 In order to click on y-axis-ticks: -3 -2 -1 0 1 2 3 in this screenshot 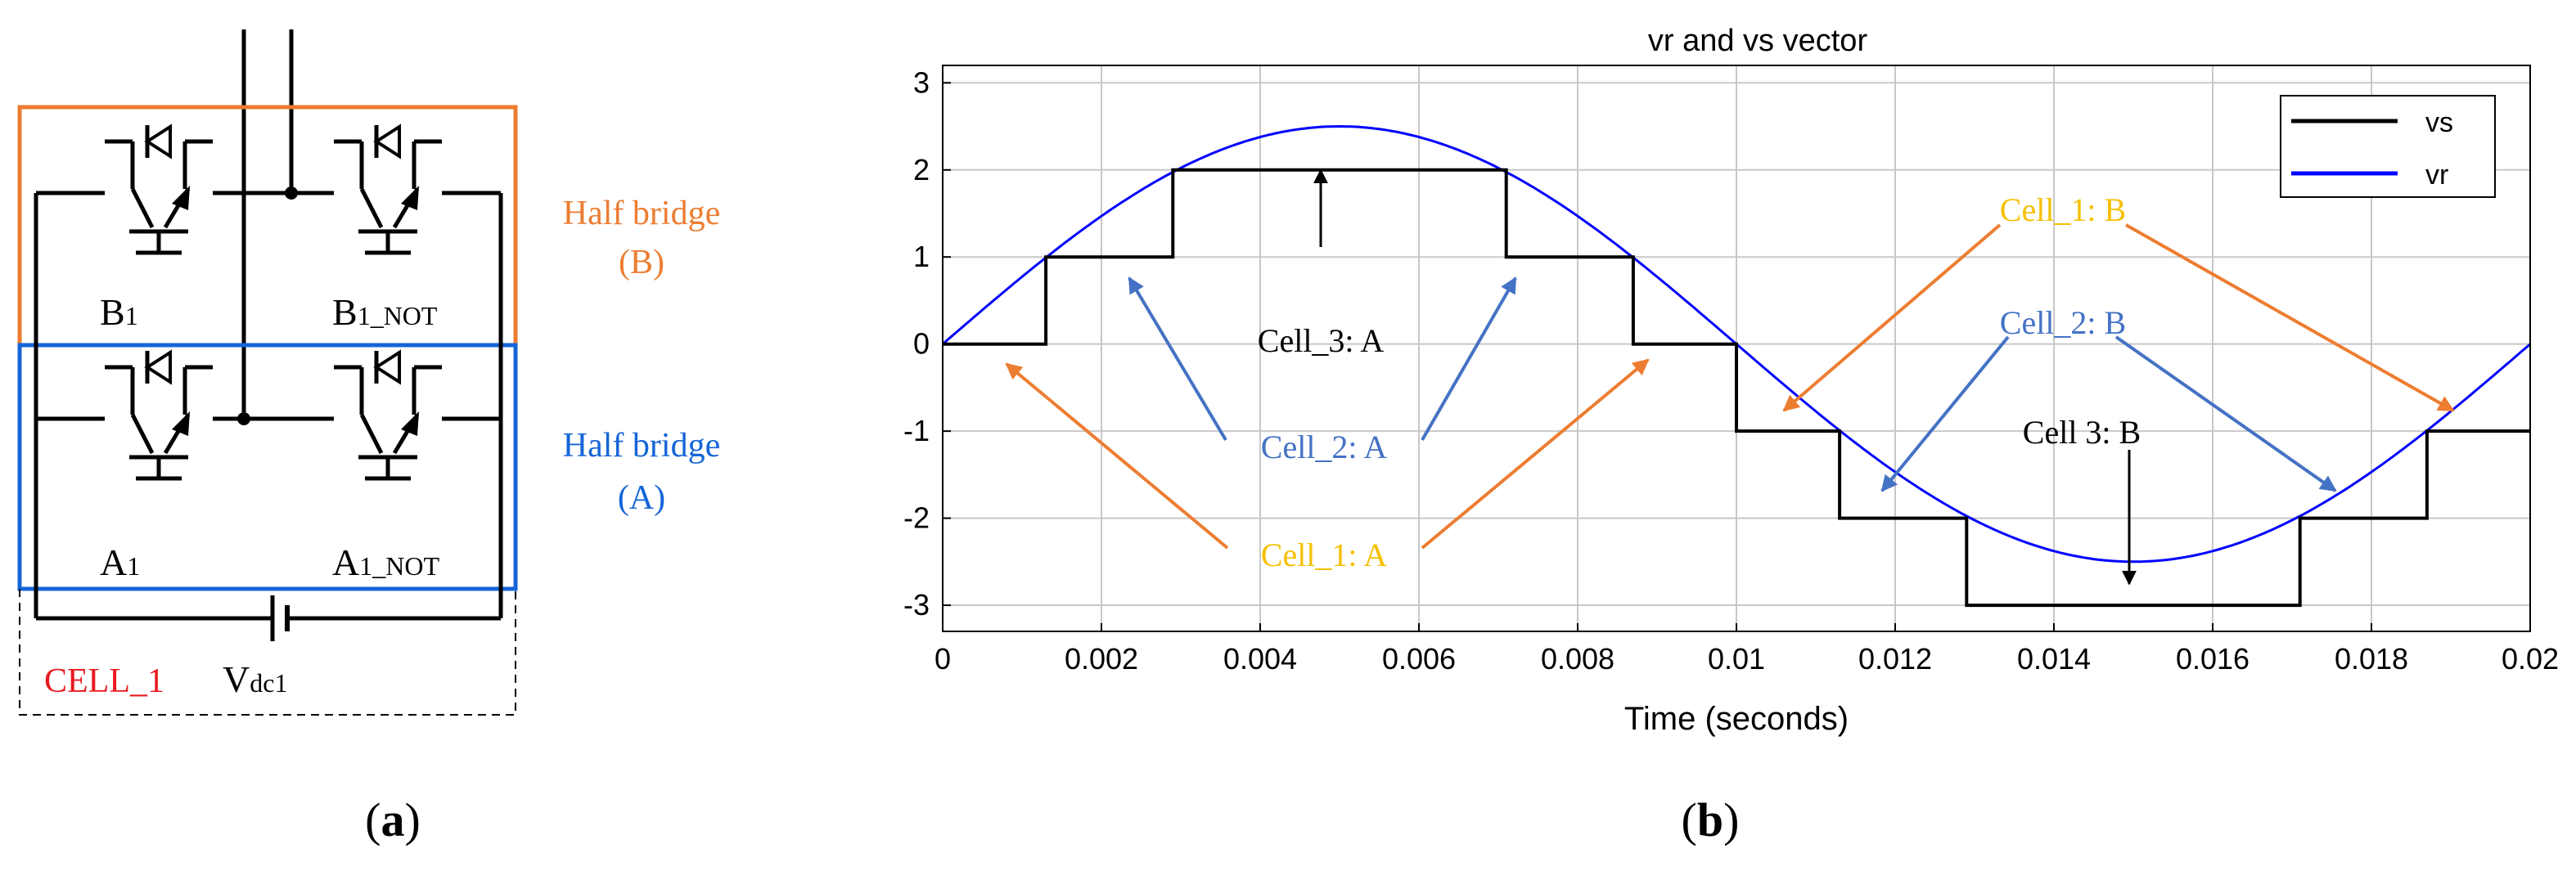, I will do `click(927, 343)`.